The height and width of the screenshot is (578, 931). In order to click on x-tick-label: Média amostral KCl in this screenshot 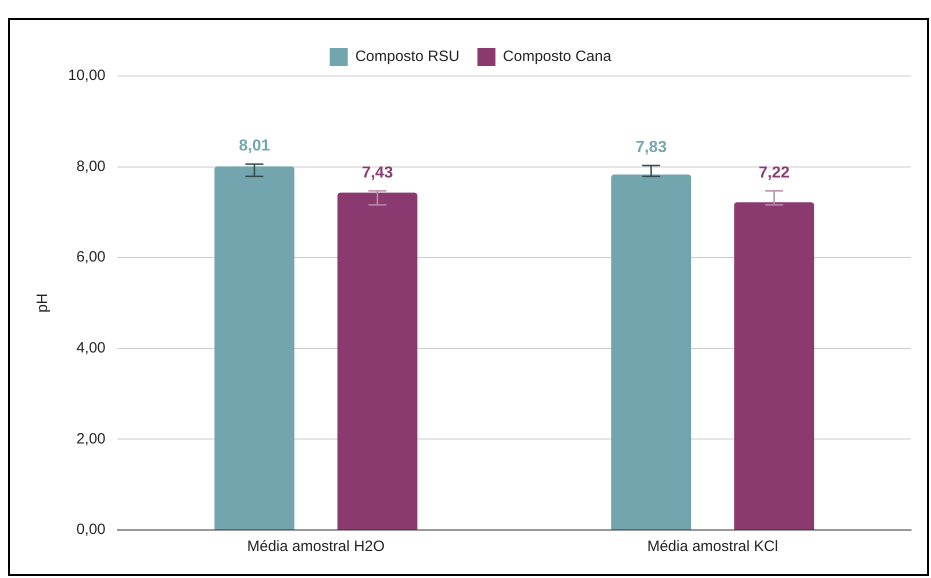, I will do `click(712, 547)`.